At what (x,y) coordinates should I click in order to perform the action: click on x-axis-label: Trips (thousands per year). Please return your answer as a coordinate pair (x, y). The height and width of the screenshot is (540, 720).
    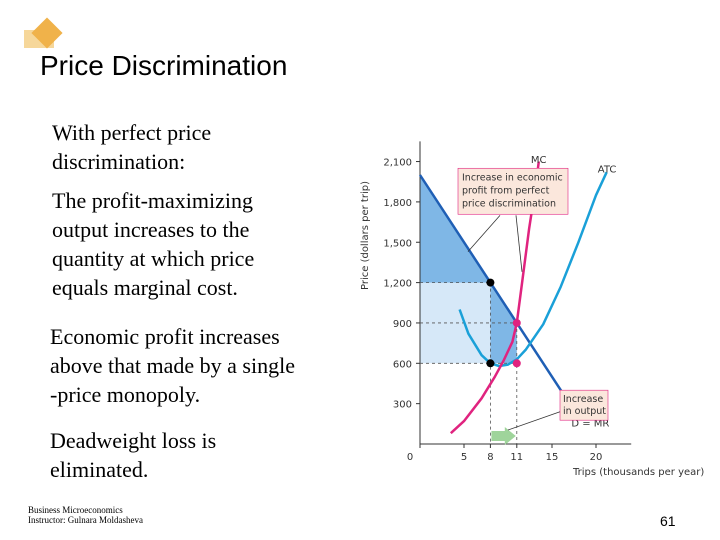
    Looking at the image, I should click on (638, 472).